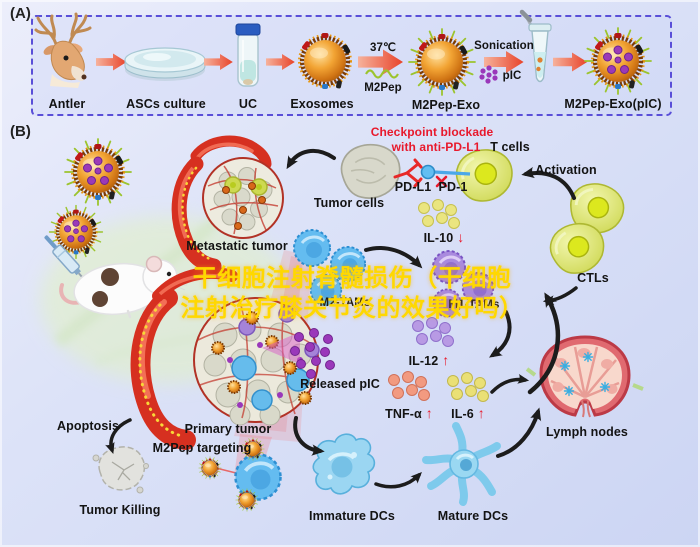 The height and width of the screenshot is (547, 700). What do you see at coordinates (118, 436) in the screenshot?
I see `arrow-apoptosis` at bounding box center [118, 436].